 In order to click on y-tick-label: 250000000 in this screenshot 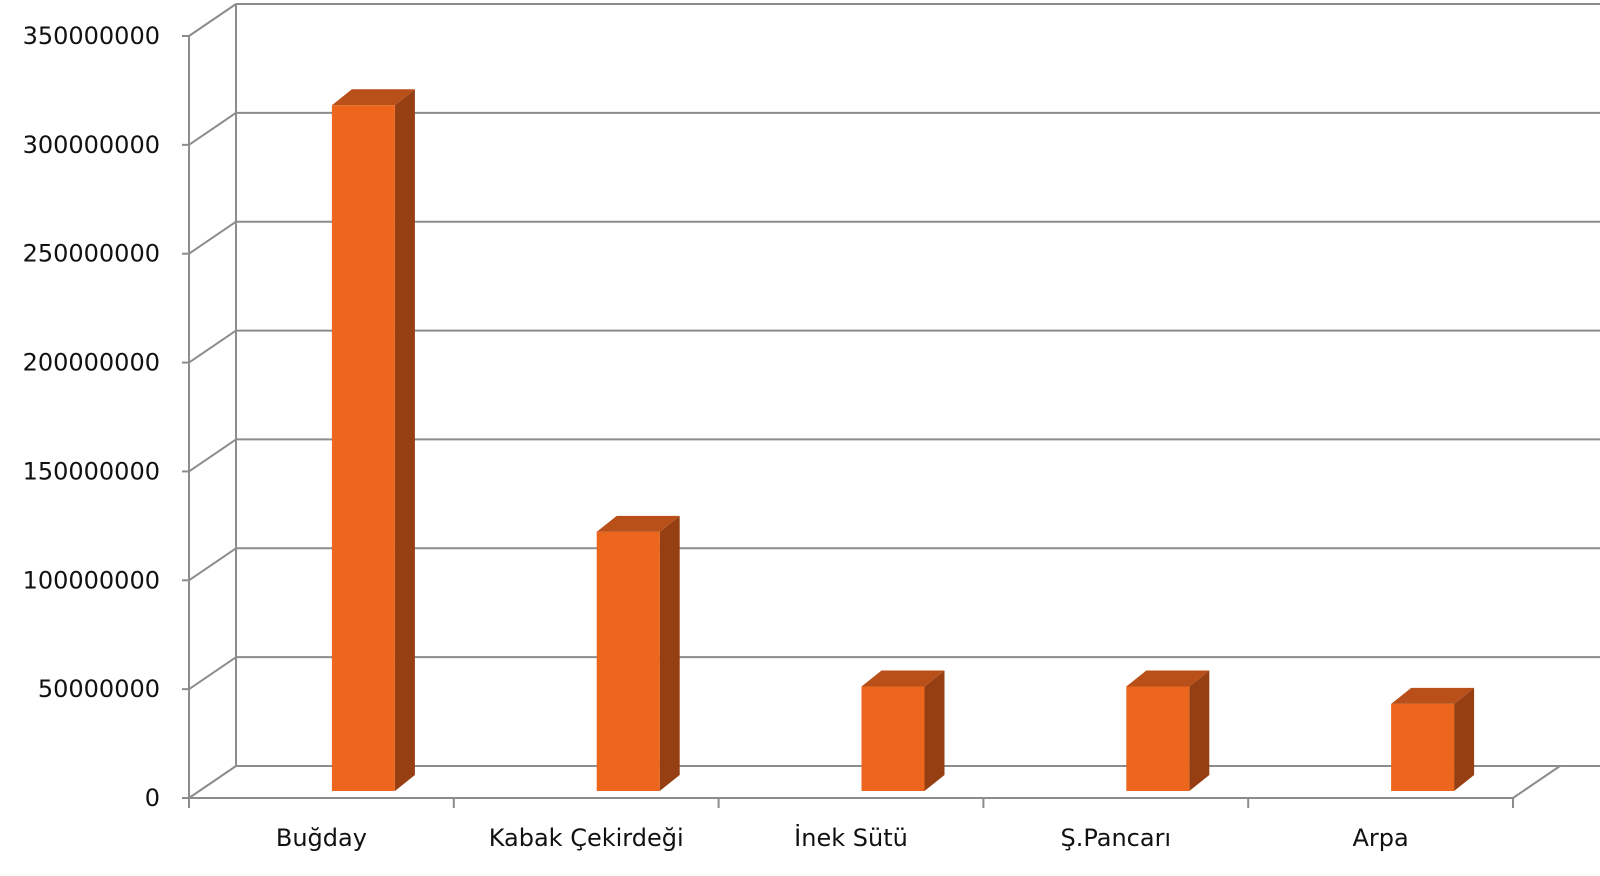, I will do `click(91, 254)`.